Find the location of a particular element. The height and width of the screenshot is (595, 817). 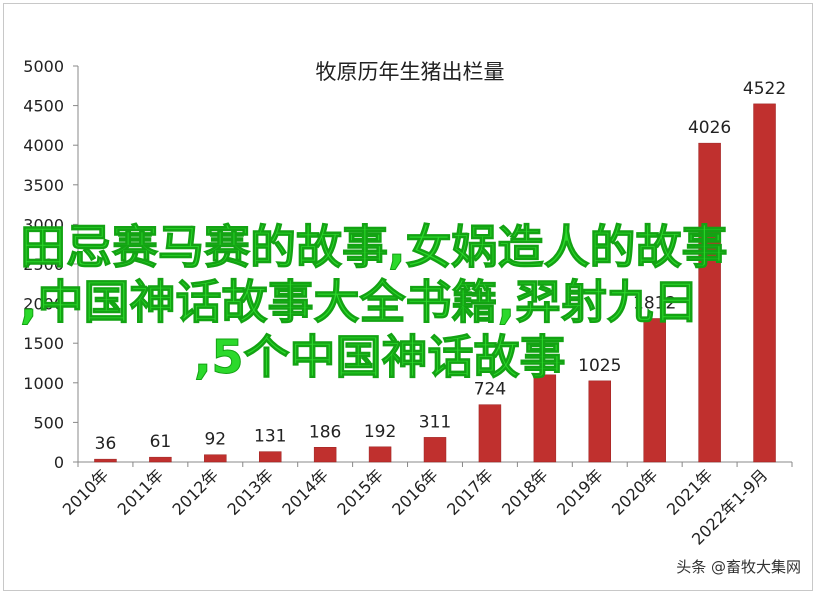

data-label: 61 is located at coordinates (161, 442).